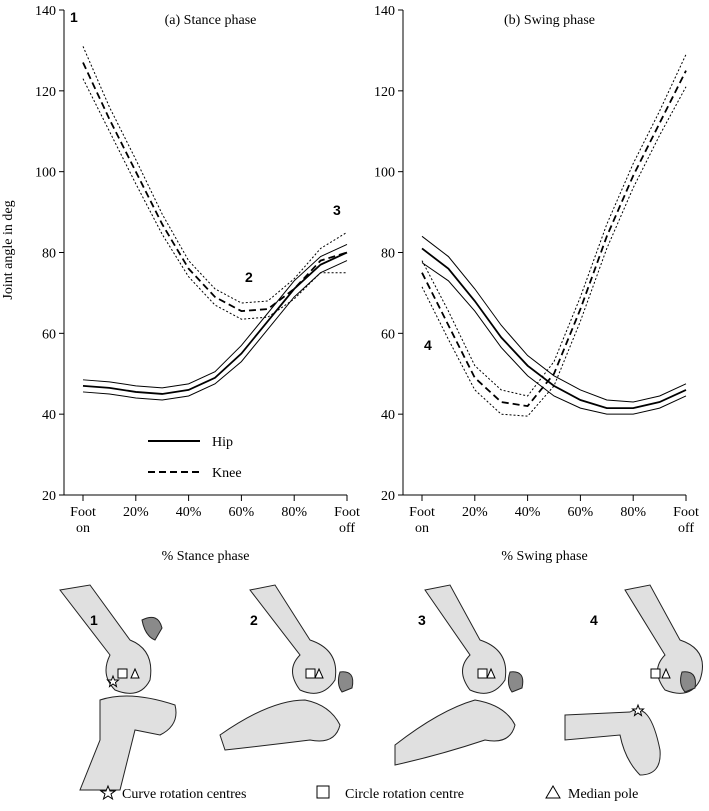 The width and height of the screenshot is (709, 811). What do you see at coordinates (206, 556) in the screenshot?
I see `x-axis-label: % Stance phase` at bounding box center [206, 556].